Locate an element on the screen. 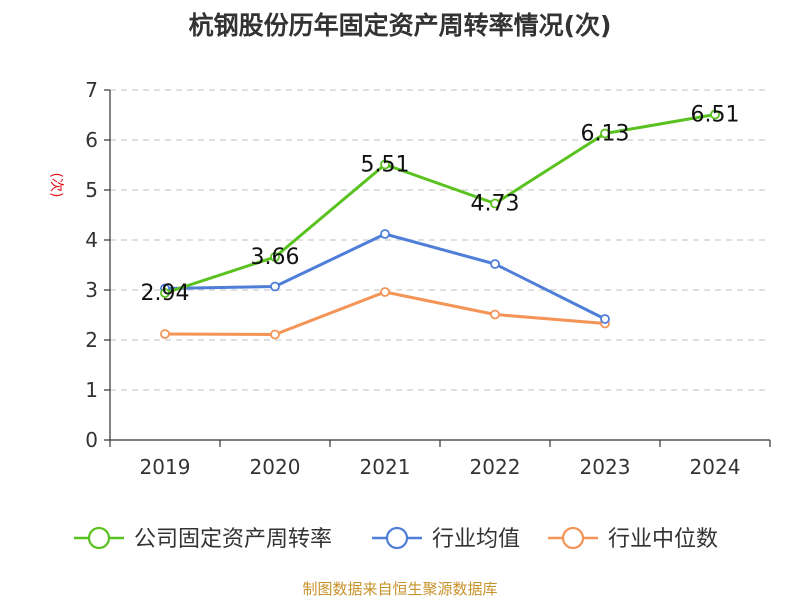 This screenshot has width=800, height=600. data-label: 5.51 is located at coordinates (385, 165).